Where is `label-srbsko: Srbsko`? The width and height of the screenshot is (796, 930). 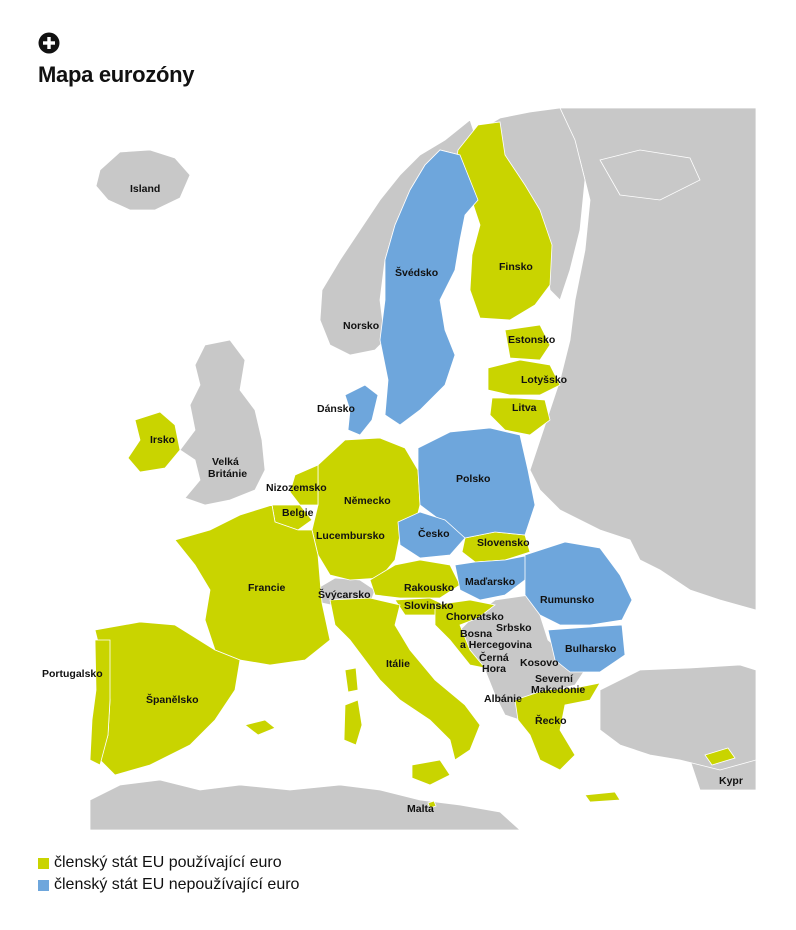 label-srbsko: Srbsko is located at coordinates (514, 628).